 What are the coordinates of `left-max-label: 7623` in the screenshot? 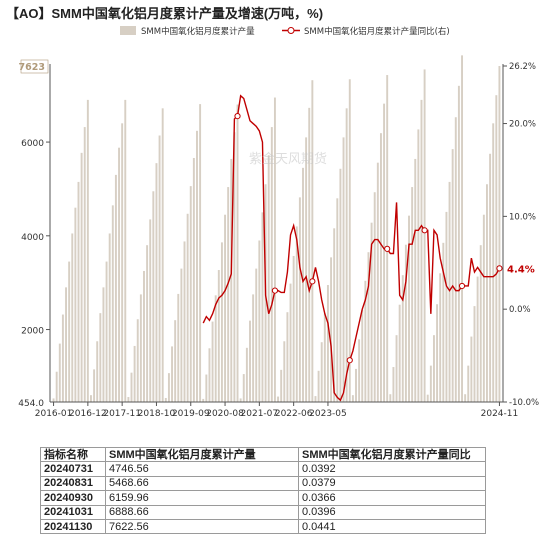 It's located at (32, 67).